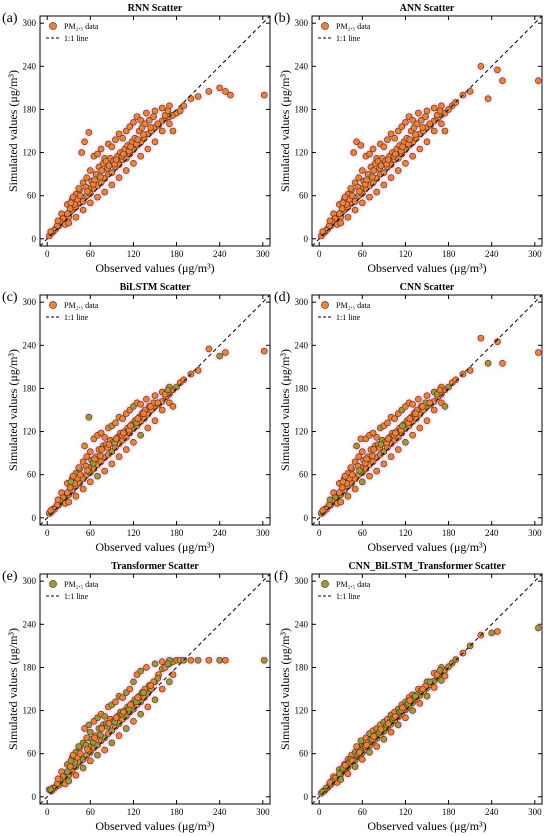 Image resolution: width=550 pixels, height=836 pixels. What do you see at coordinates (304, 754) in the screenshot?
I see `y-tick-label: 60` at bounding box center [304, 754].